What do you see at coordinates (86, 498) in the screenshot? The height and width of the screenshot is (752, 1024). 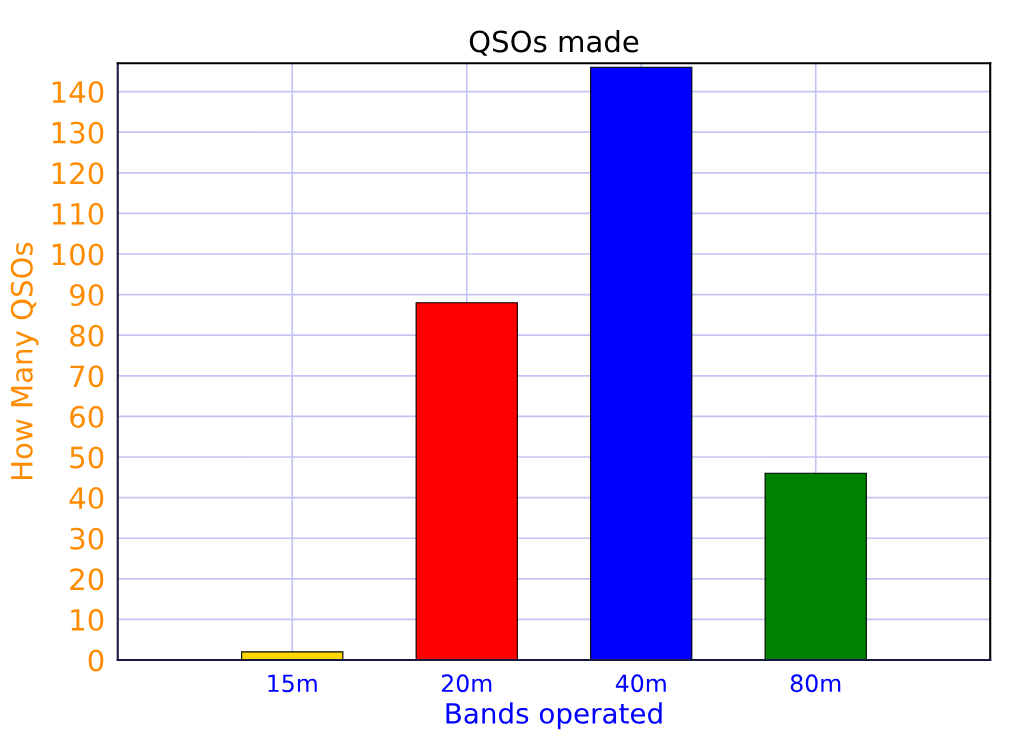 I see `y-tick-label: 40` at bounding box center [86, 498].